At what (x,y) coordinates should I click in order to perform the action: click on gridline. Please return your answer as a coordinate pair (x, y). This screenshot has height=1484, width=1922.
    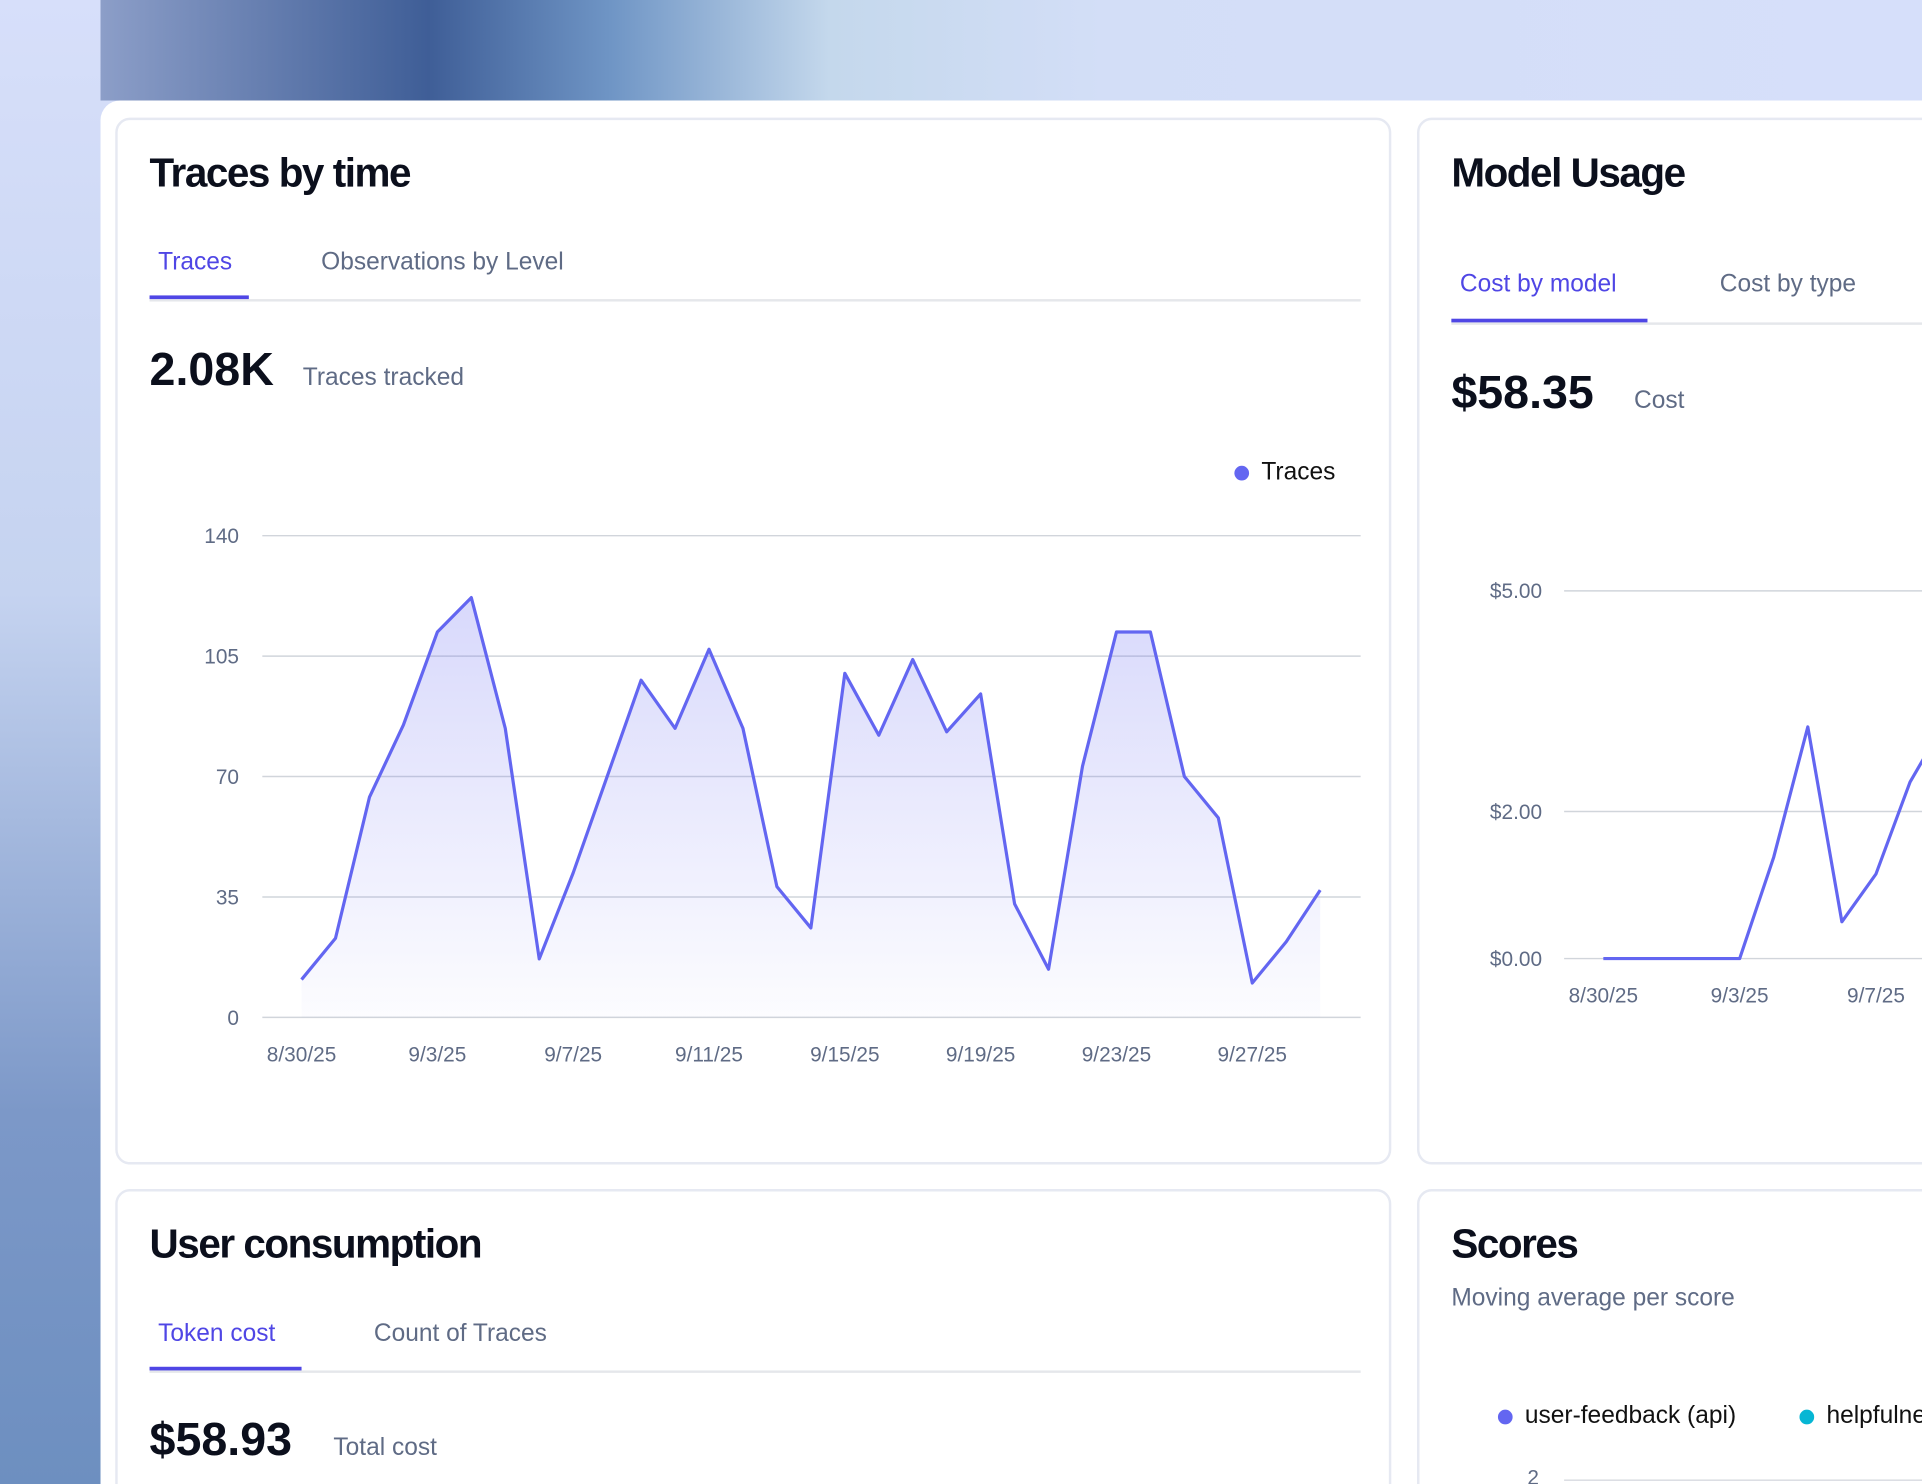
    Looking at the image, I should click on (1743, 1480).